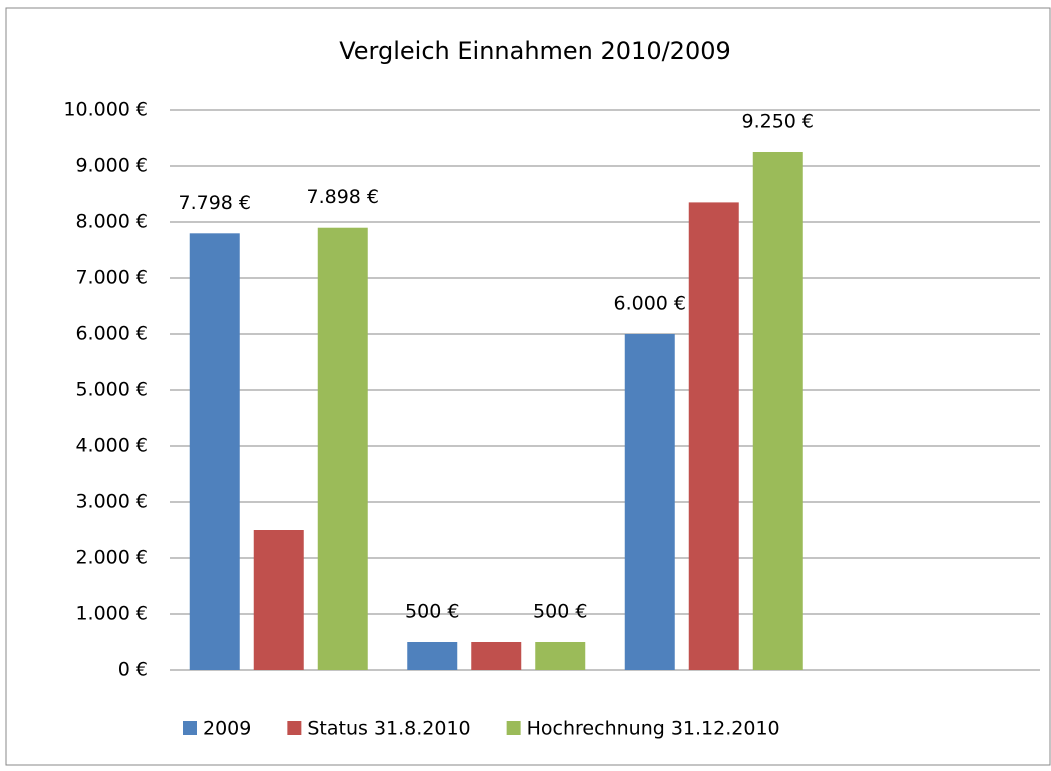 The height and width of the screenshot is (771, 1051). What do you see at coordinates (133, 670) in the screenshot?
I see `y-tick-label: 0 €` at bounding box center [133, 670].